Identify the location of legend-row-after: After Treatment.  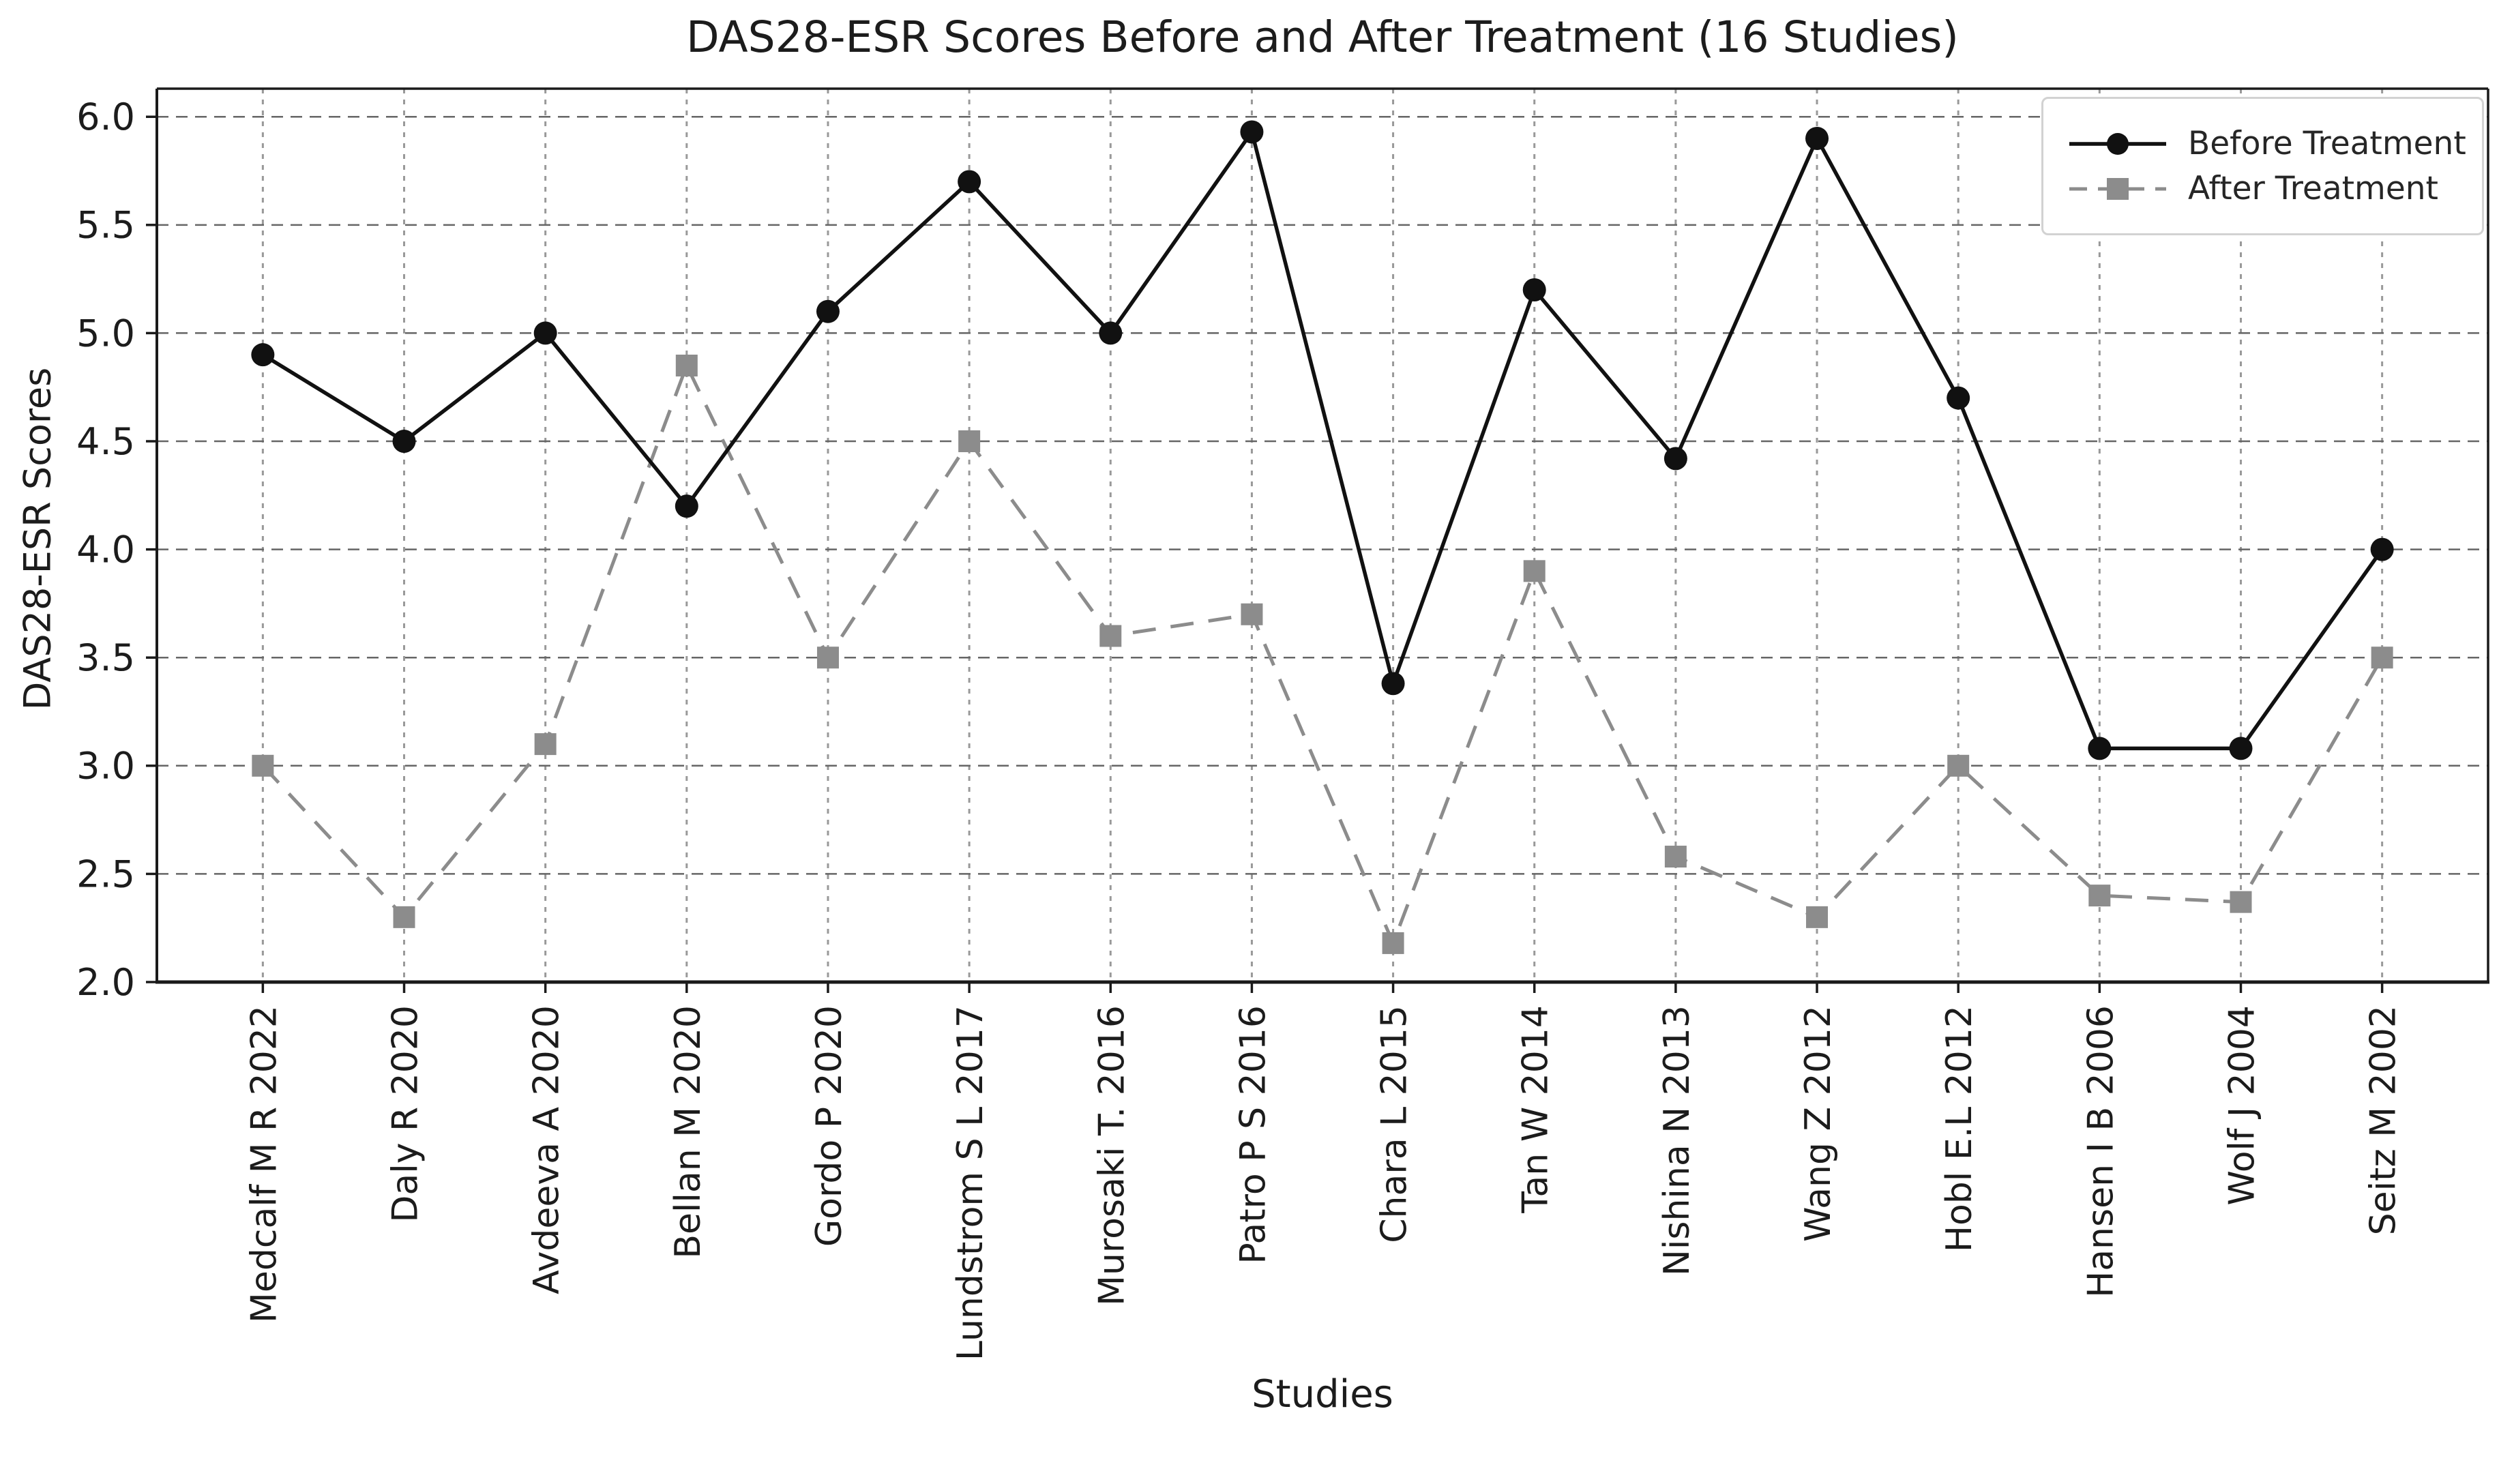
(2274, 189).